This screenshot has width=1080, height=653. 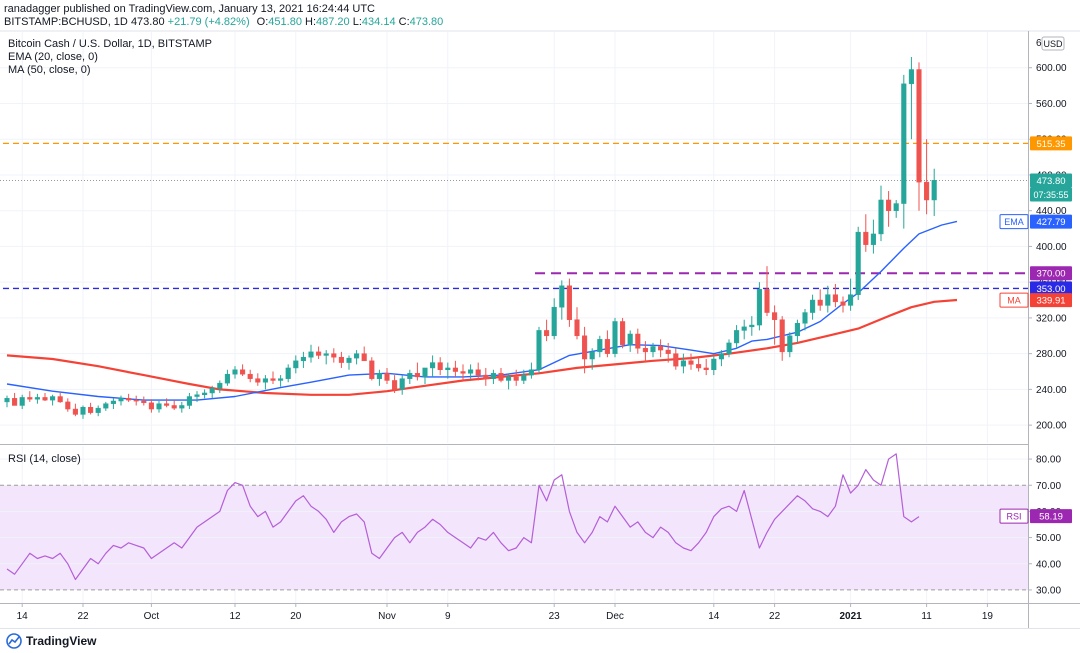 What do you see at coordinates (110, 44) in the screenshot?
I see `chart-title: Bitcoin Cash / U.S. Dollar, 1D, BITSTAMP` at bounding box center [110, 44].